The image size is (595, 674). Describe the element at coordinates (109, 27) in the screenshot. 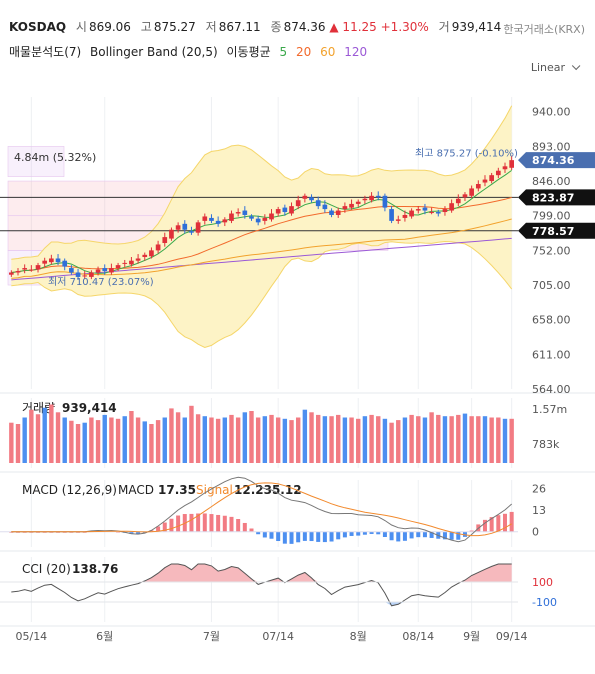

I see `open-value: 869.06` at that location.